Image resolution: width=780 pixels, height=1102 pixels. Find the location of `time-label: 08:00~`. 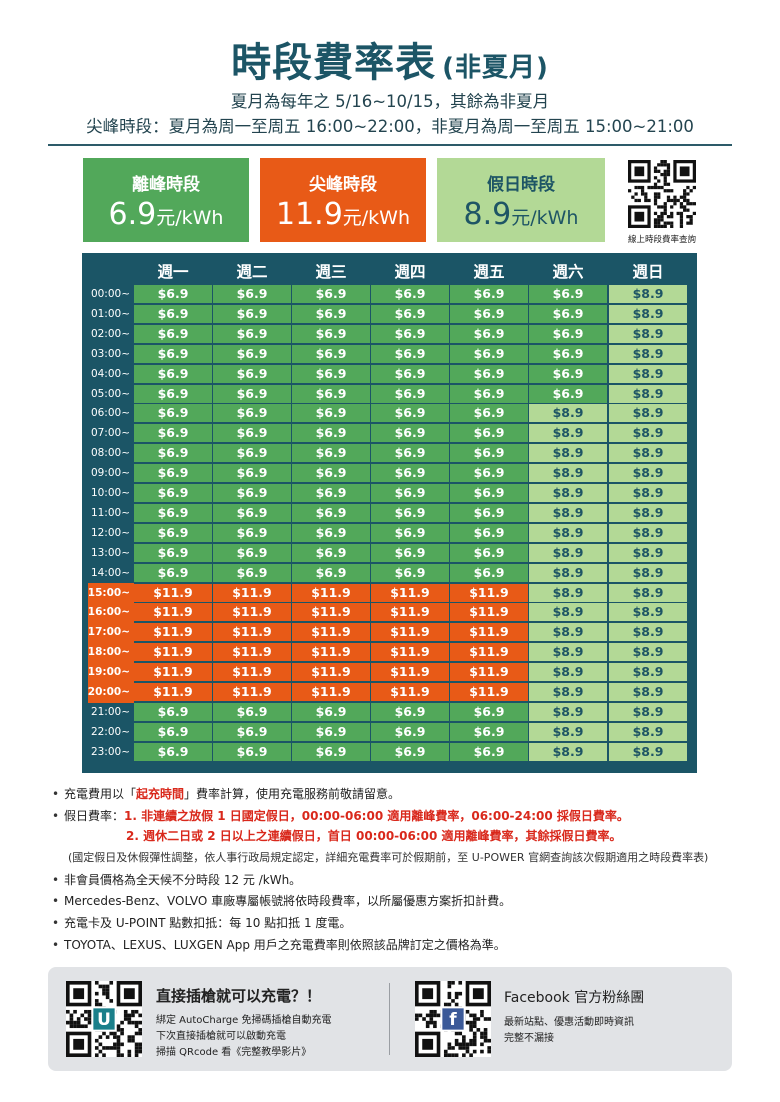

time-label: 08:00~ is located at coordinates (110, 453).